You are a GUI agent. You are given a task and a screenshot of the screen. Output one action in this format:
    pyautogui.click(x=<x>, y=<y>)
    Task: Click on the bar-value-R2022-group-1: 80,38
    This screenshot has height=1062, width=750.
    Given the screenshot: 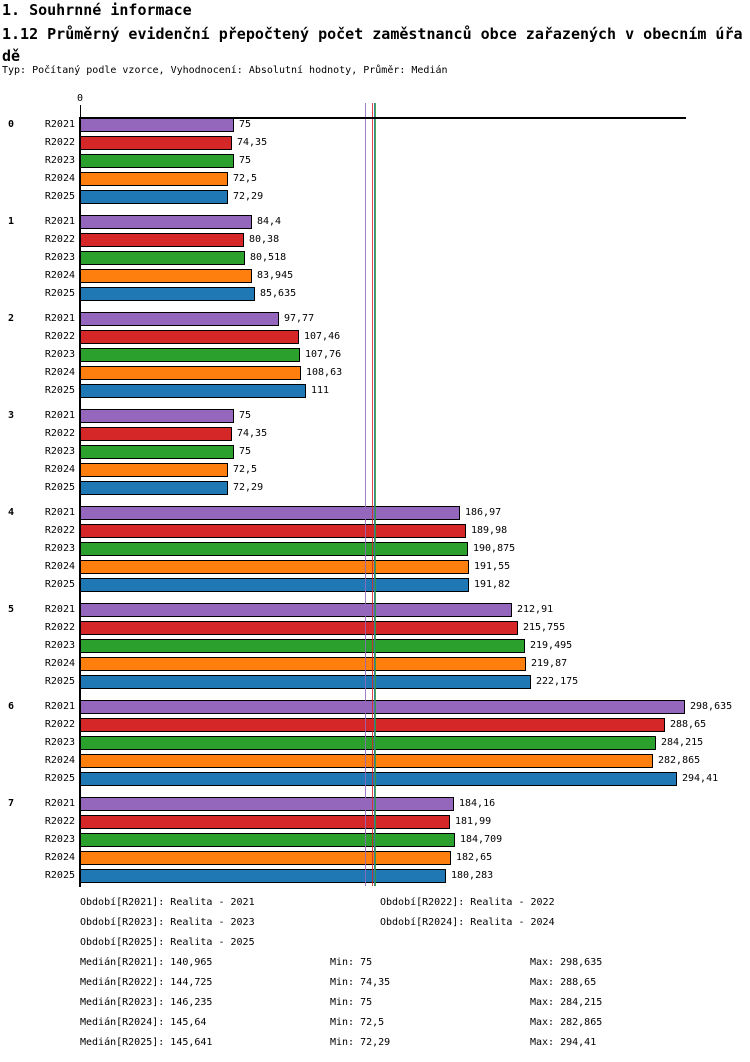 What is the action you would take?
    pyautogui.click(x=264, y=239)
    